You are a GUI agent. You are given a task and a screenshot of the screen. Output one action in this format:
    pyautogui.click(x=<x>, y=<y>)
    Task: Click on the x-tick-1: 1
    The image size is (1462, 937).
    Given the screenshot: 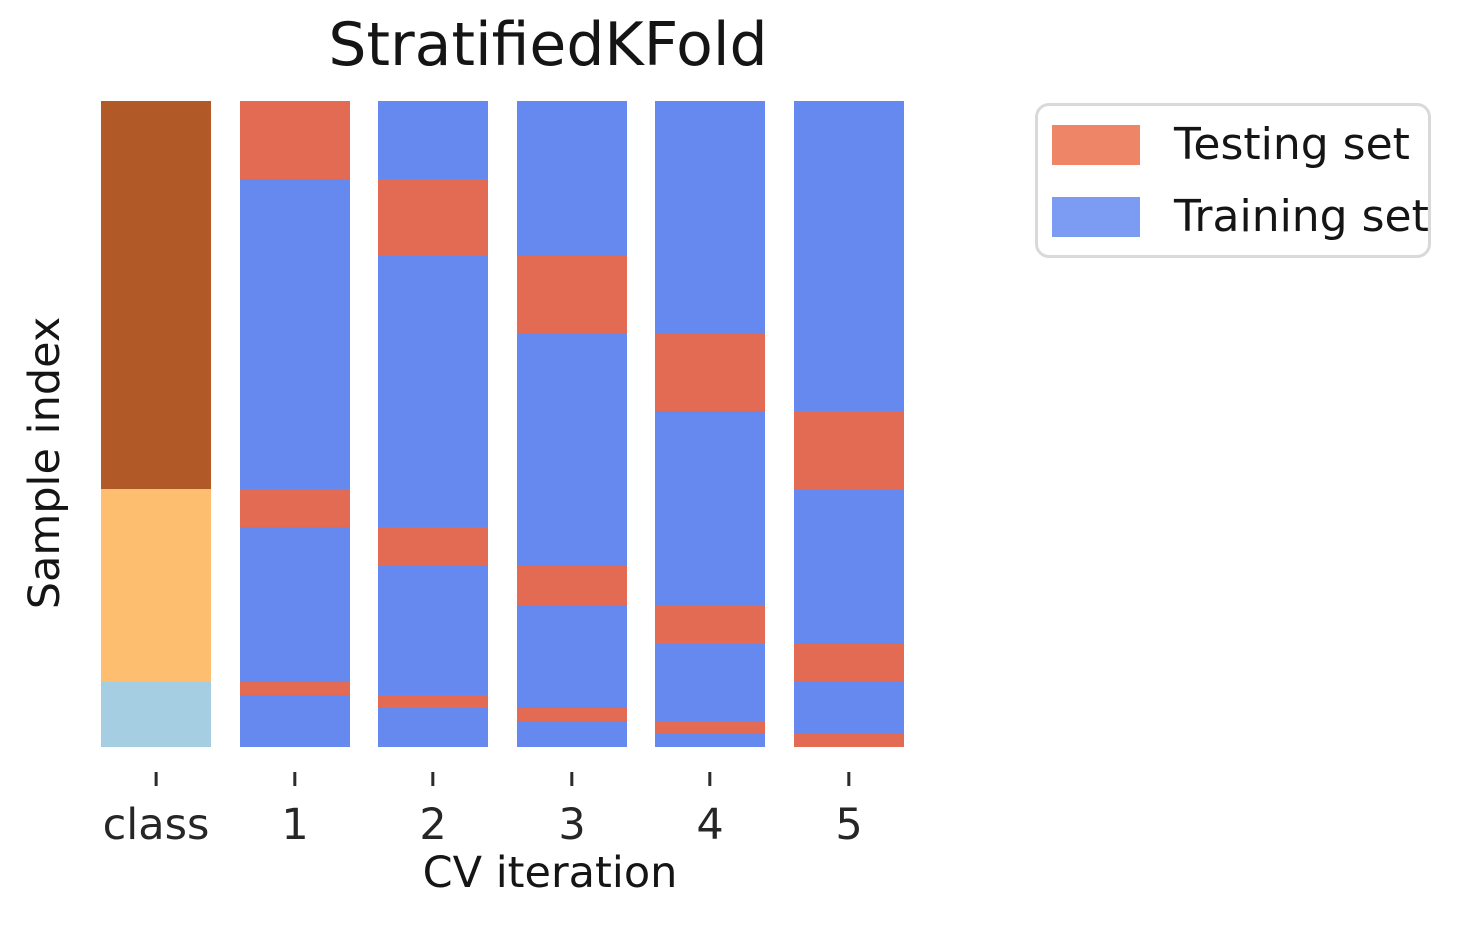 What is the action you would take?
    pyautogui.click(x=295, y=811)
    